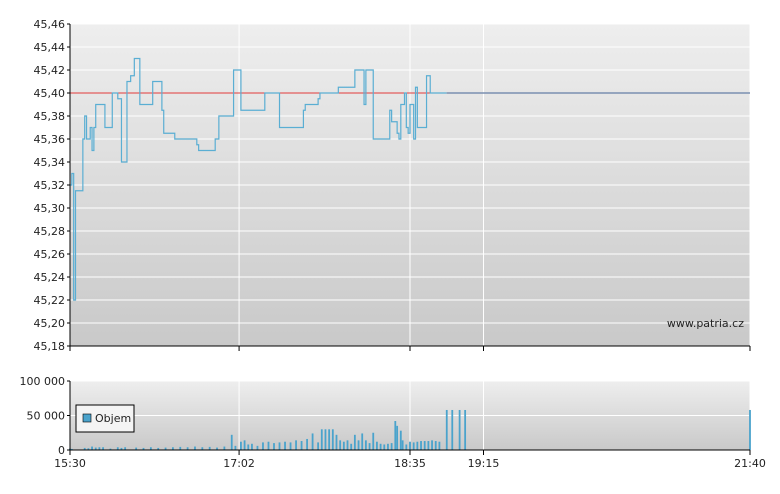 The height and width of the screenshot is (494, 780). What do you see at coordinates (50, 277) in the screenshot?
I see `price-y-tick-label: 45,24` at bounding box center [50, 277].